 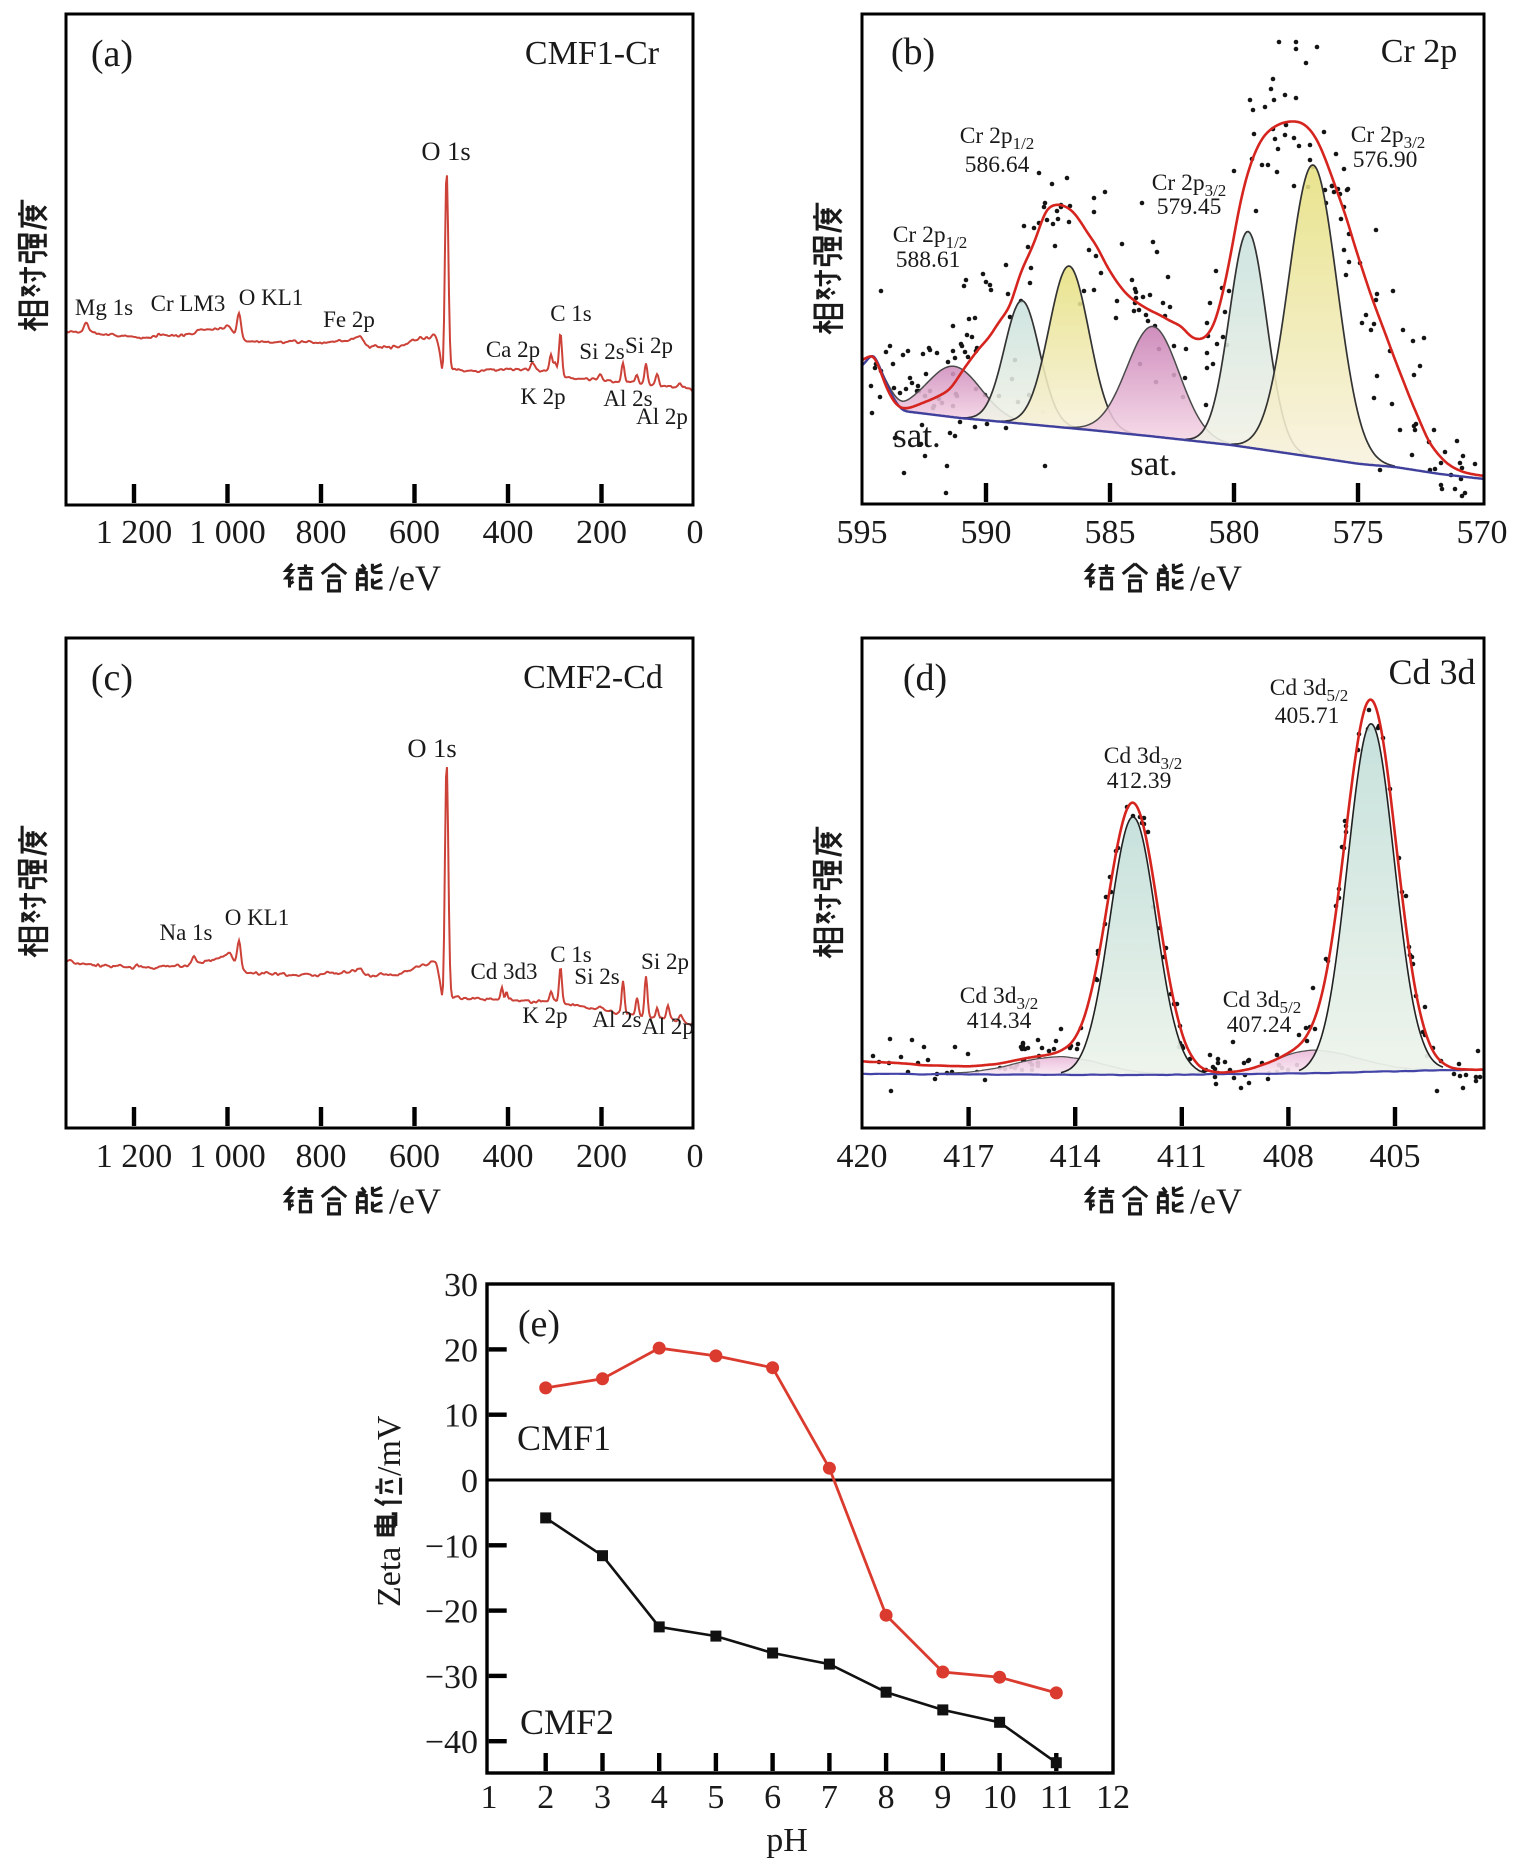 What do you see at coordinates (104, 307) in the screenshot?
I see `svg-text: Mg 1s` at bounding box center [104, 307].